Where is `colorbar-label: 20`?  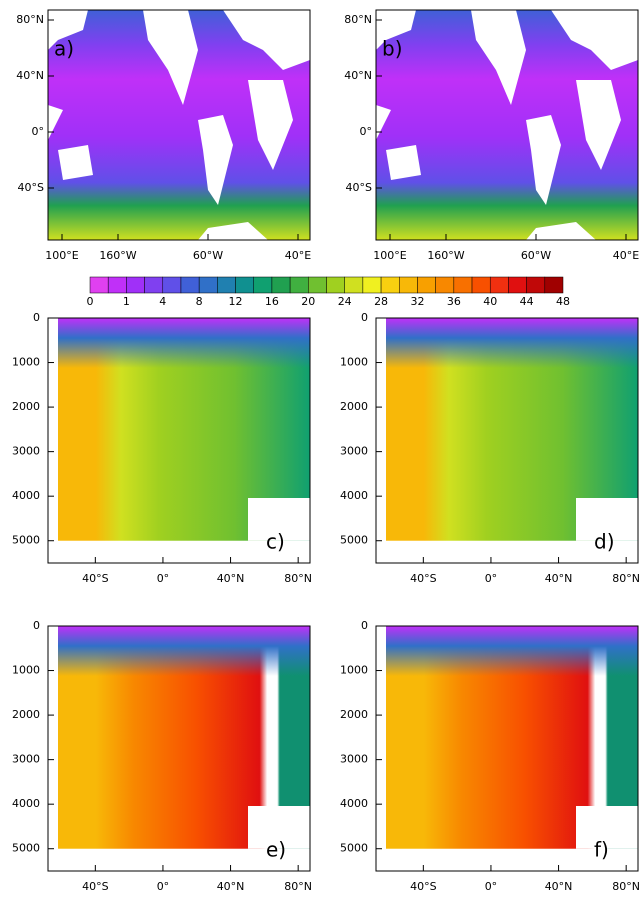
colorbar-label: 20 is located at coordinates (308, 301).